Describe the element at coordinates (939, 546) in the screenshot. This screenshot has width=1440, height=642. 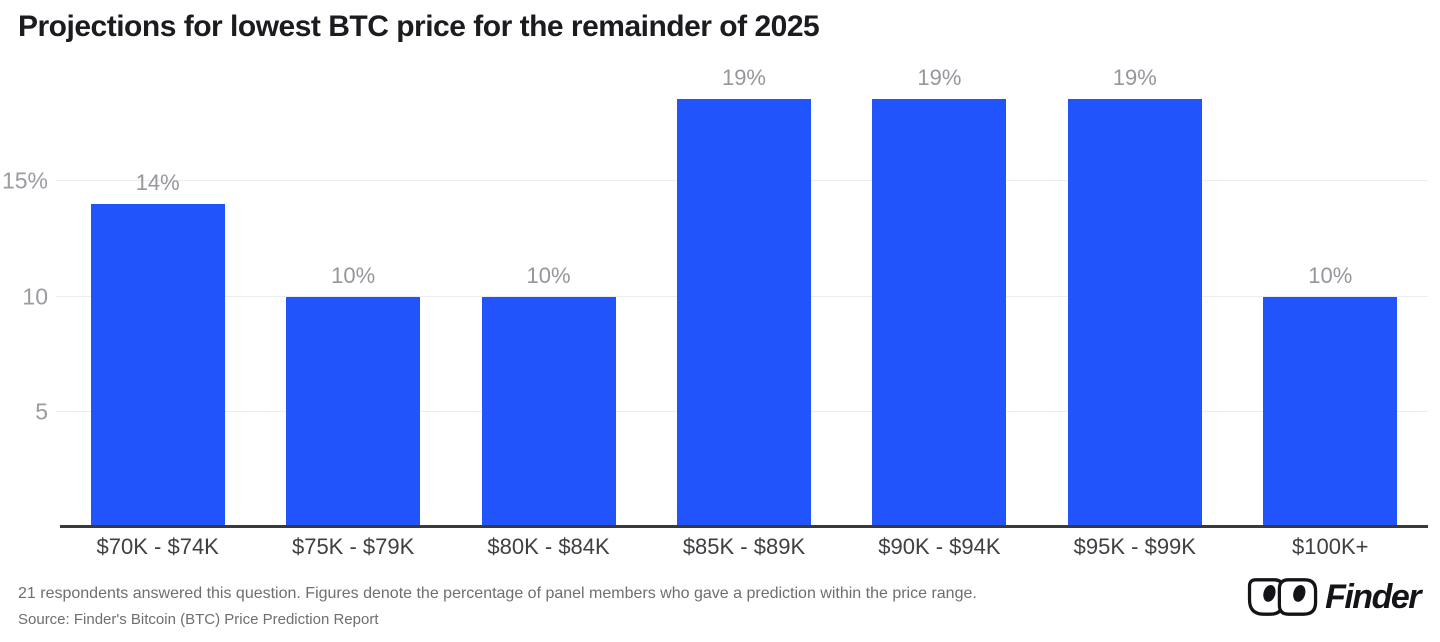
I see `x-axis-label: $90K - $94K` at that location.